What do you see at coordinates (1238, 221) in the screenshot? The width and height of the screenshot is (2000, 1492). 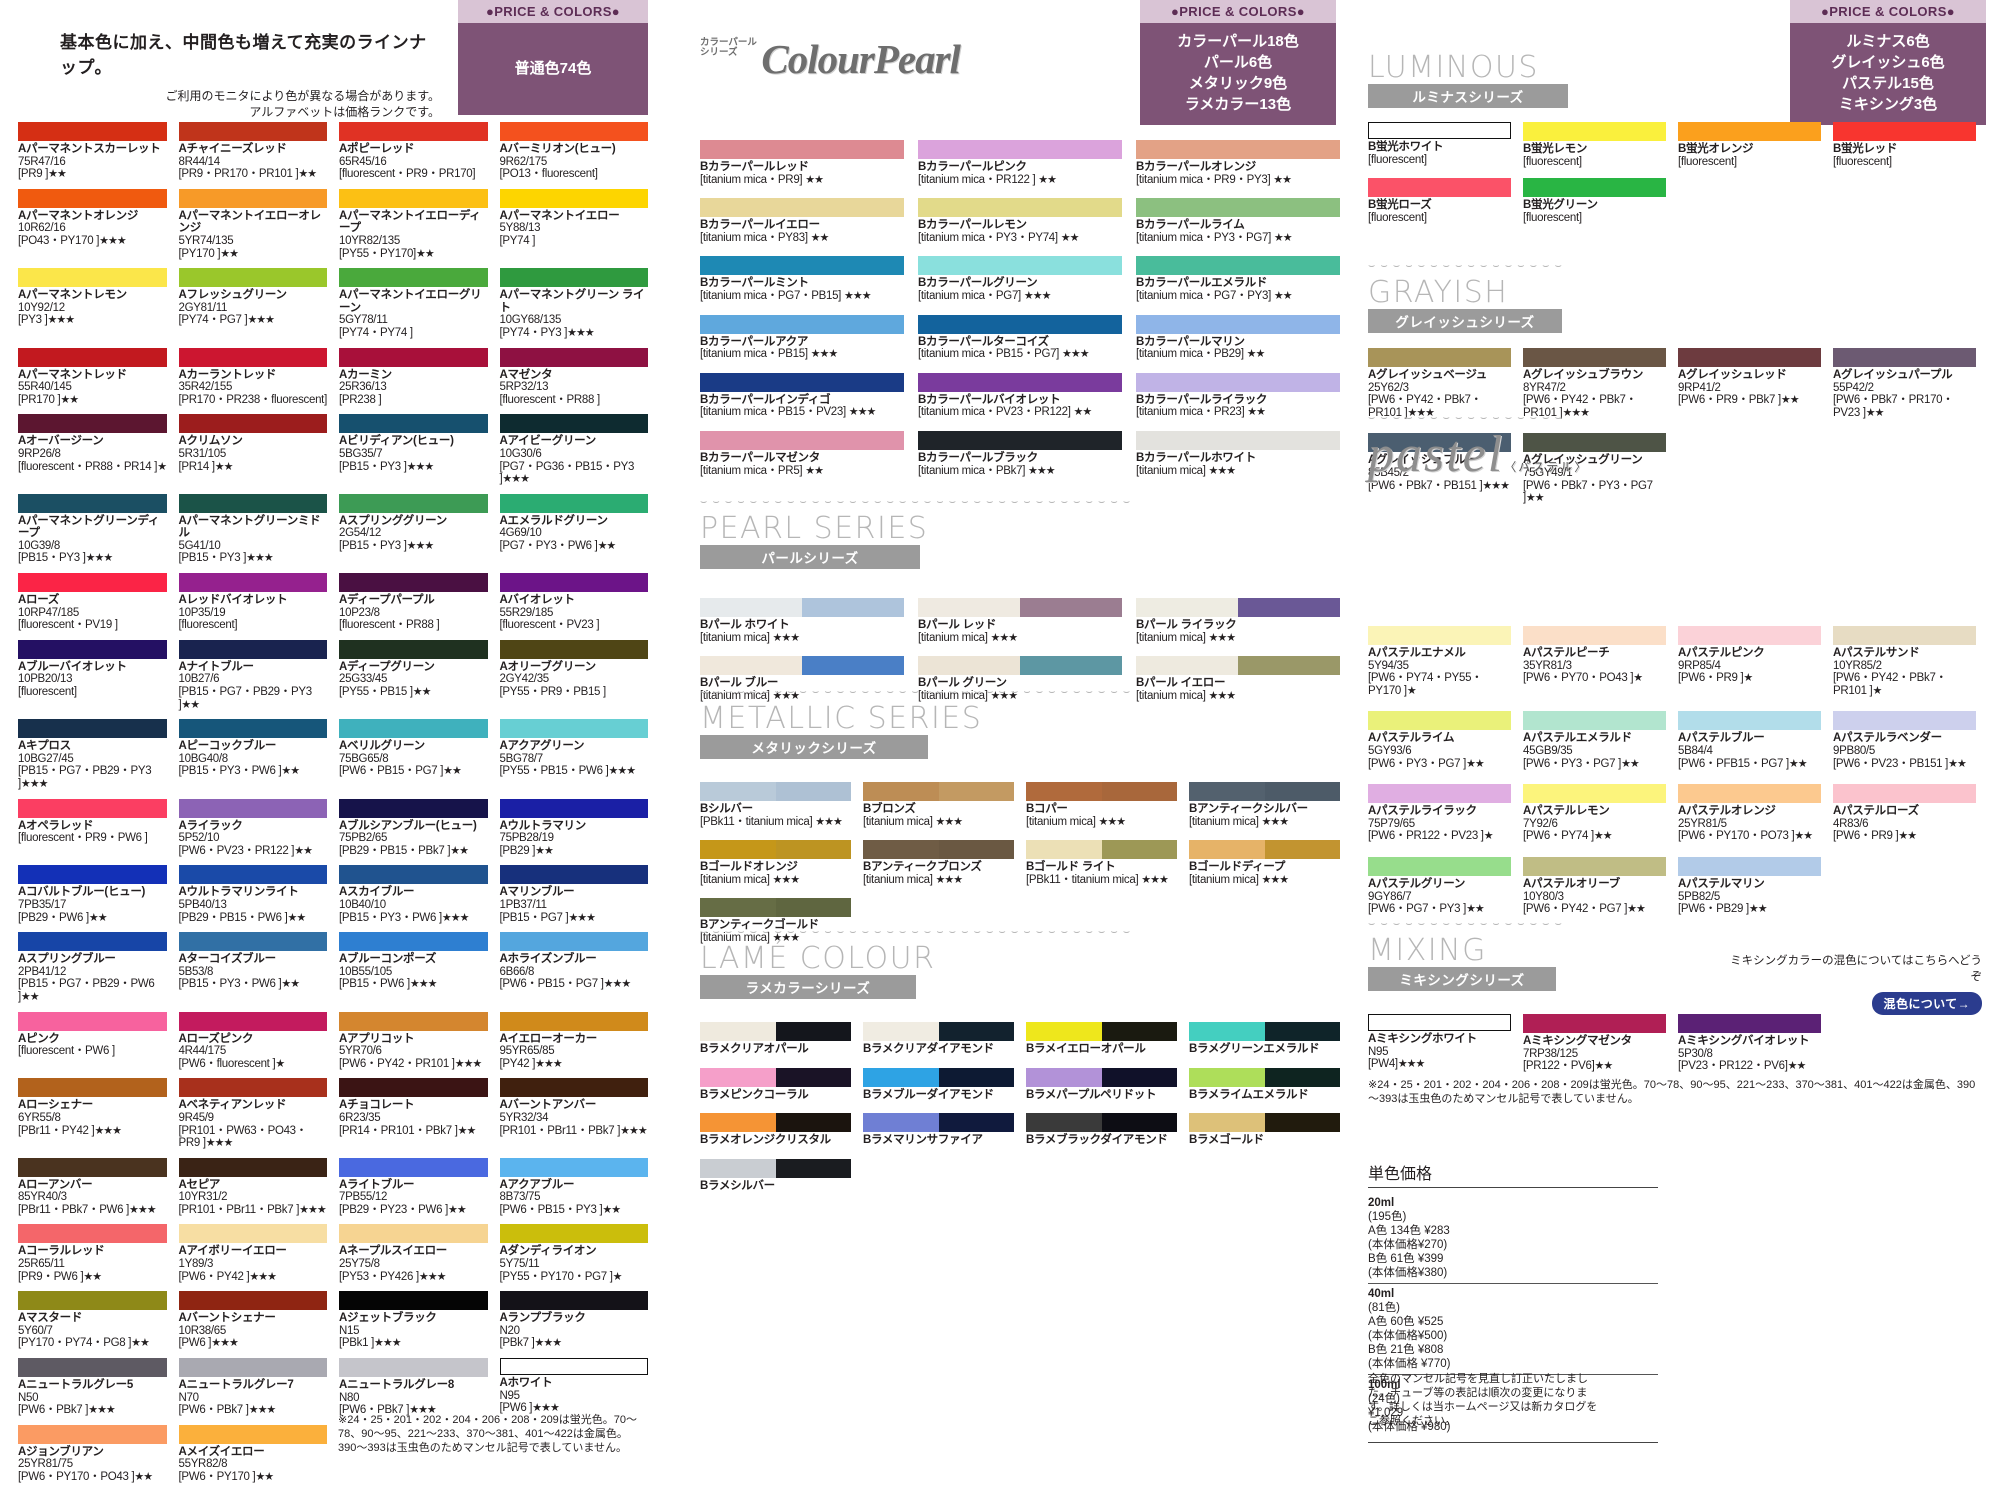 I see `color-entry: Bカラーパールライム [titanium mica・PY3・PG7] ★★` at bounding box center [1238, 221].